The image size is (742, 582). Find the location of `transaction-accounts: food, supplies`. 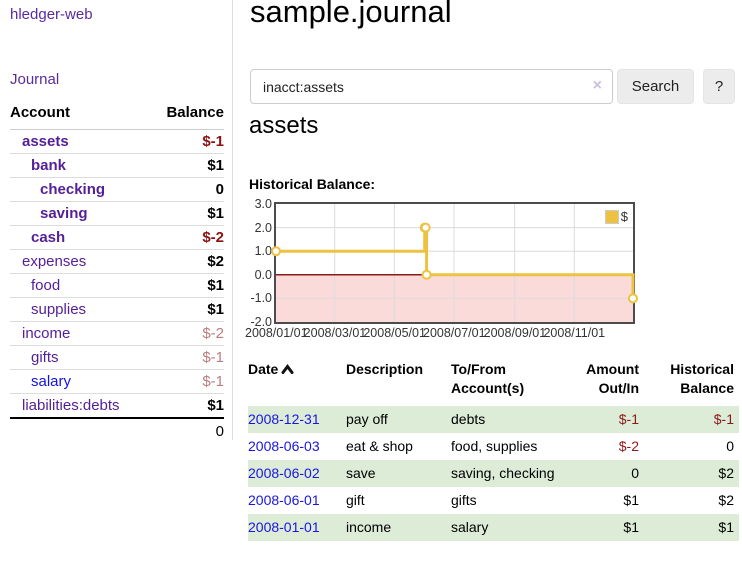

transaction-accounts: food, supplies is located at coordinates (494, 446).